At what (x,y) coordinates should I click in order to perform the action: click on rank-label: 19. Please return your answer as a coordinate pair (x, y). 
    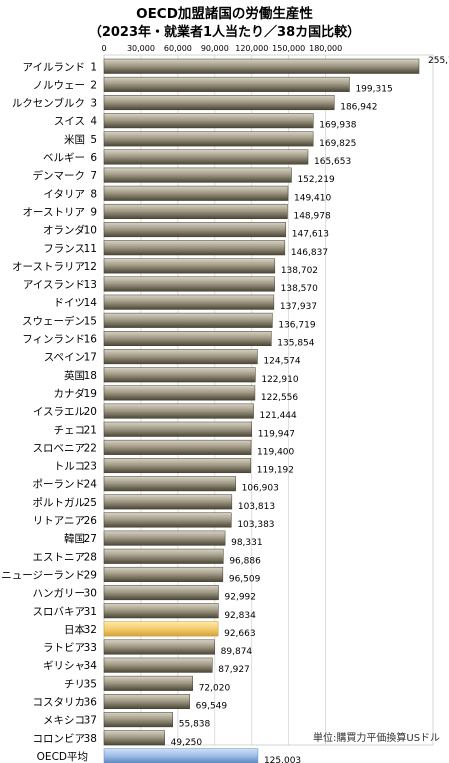
    Looking at the image, I should click on (90, 394).